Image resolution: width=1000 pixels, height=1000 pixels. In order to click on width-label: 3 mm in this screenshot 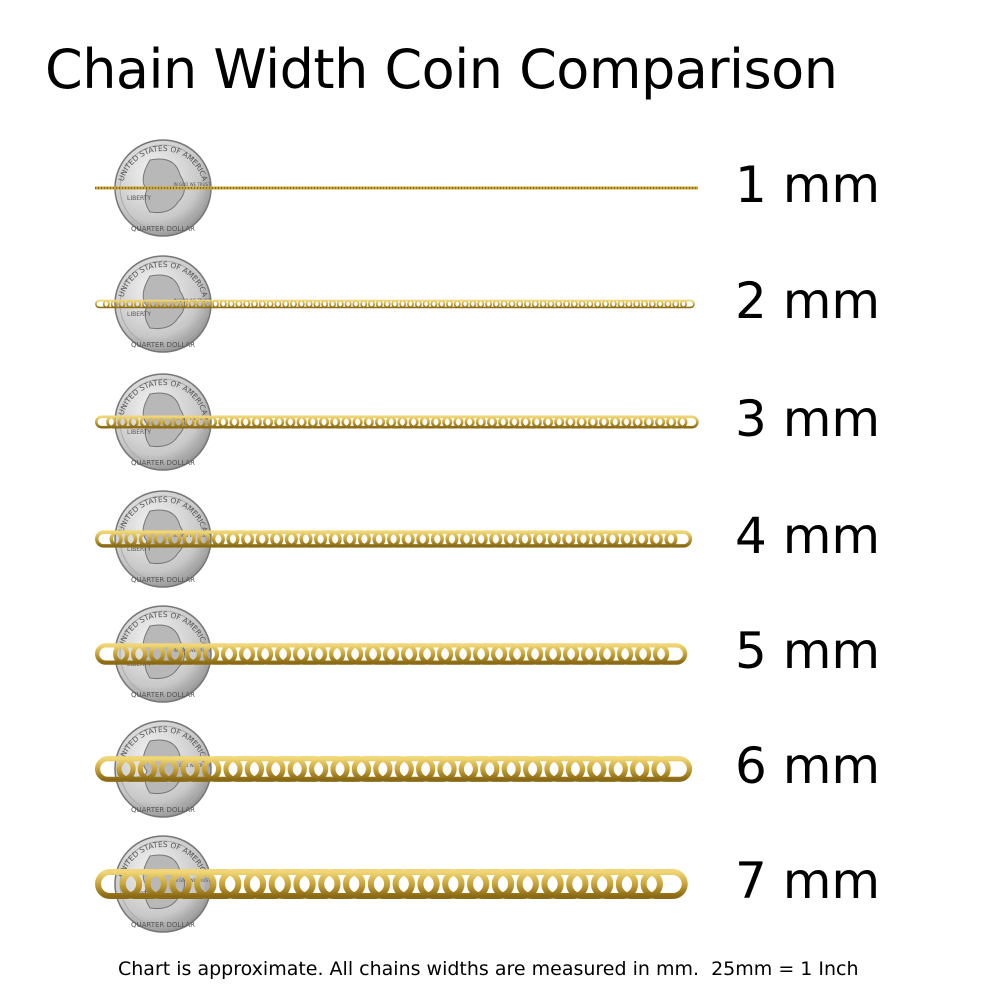, I will do `click(808, 419)`.